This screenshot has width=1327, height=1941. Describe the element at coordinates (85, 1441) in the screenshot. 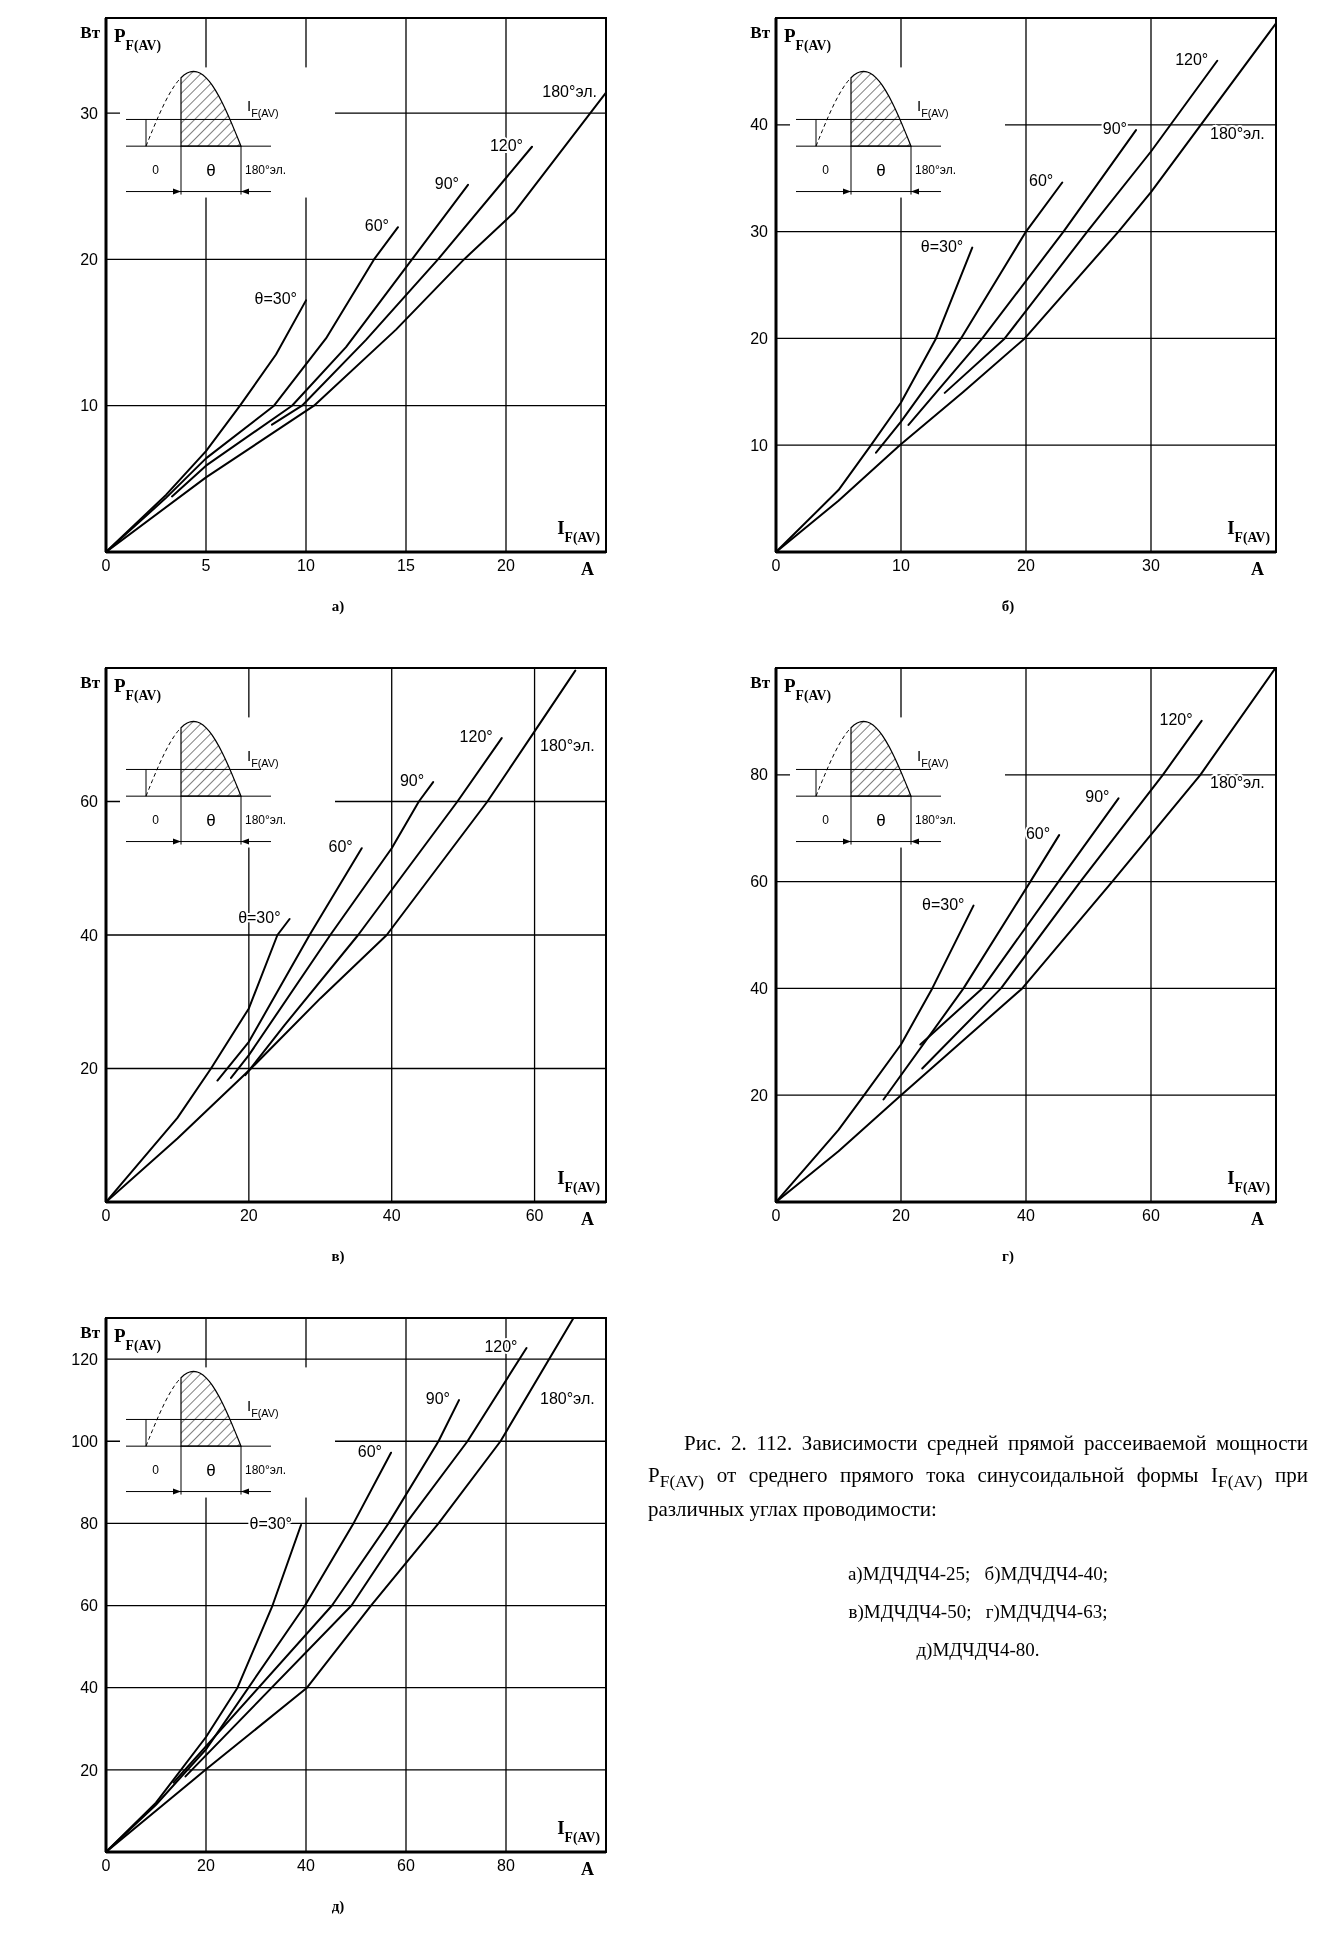

I see `y-tick-label: 100` at that location.